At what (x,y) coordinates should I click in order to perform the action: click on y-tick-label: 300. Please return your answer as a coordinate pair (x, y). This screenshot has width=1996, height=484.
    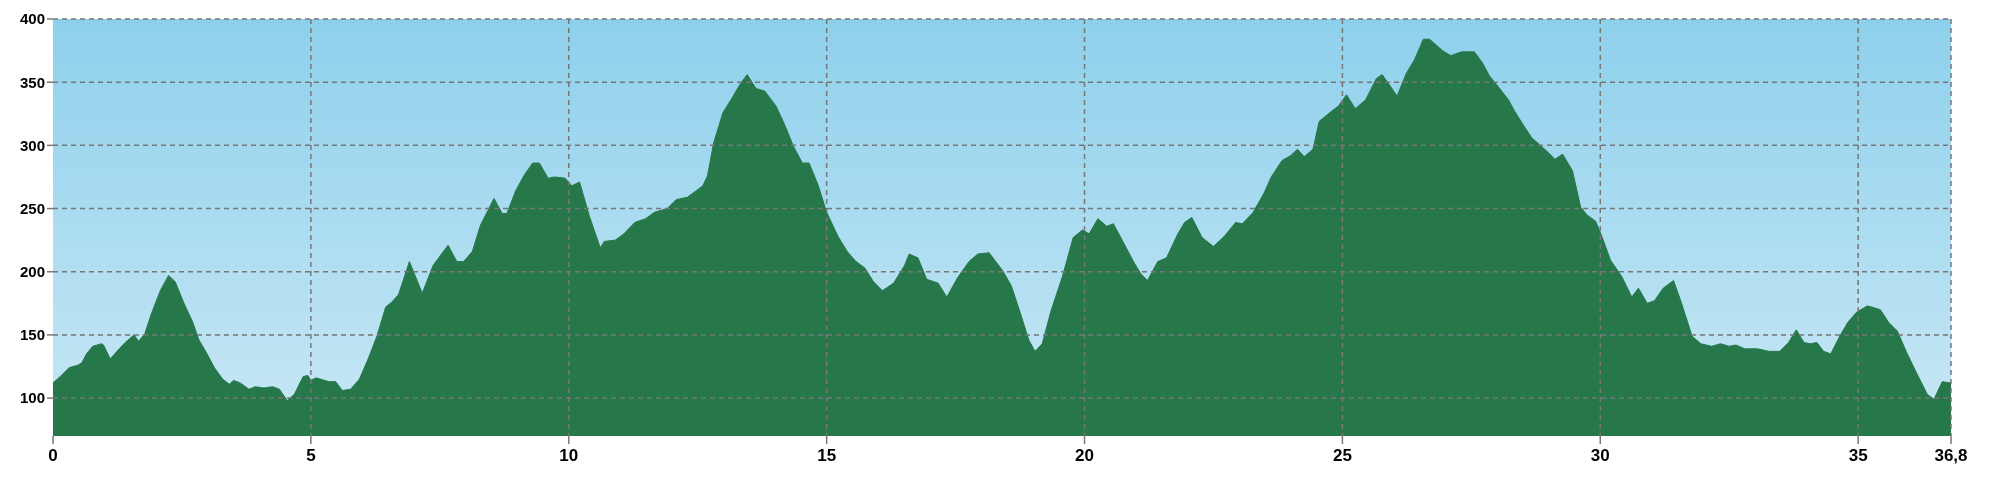
    Looking at the image, I should click on (32, 145).